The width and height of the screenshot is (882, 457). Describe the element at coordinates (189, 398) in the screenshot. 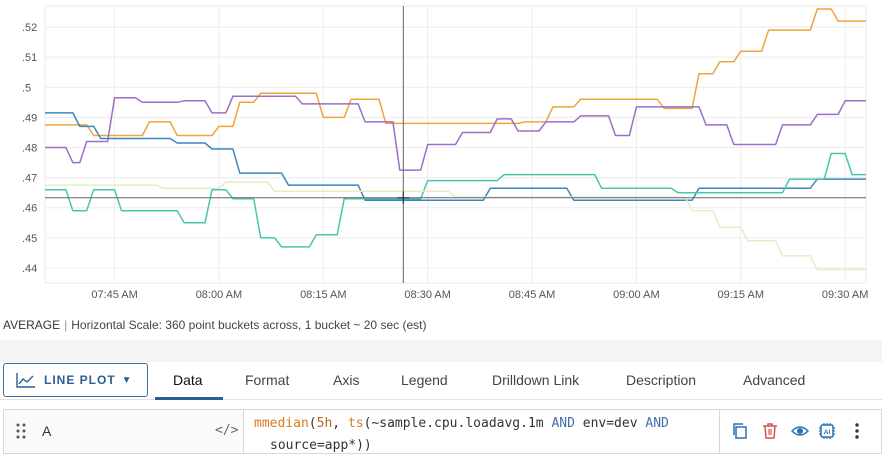

I see `active-tab-indicator` at that location.